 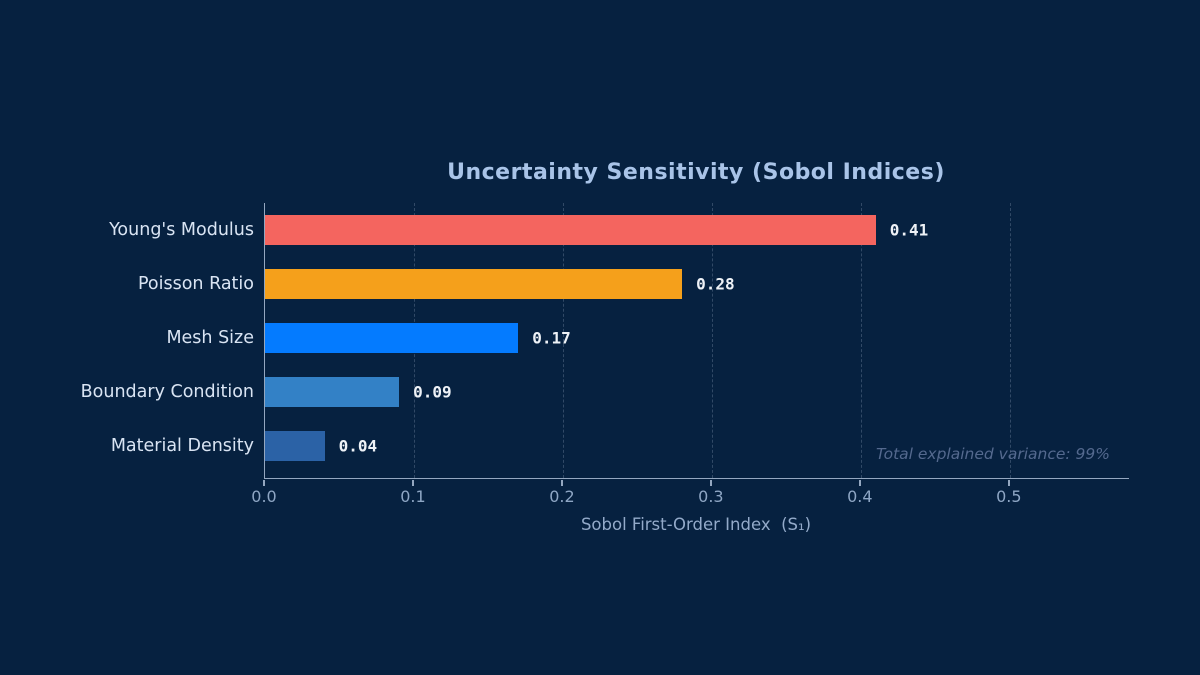 I want to click on x-tick-label: 0.5, so click(x=1009, y=496).